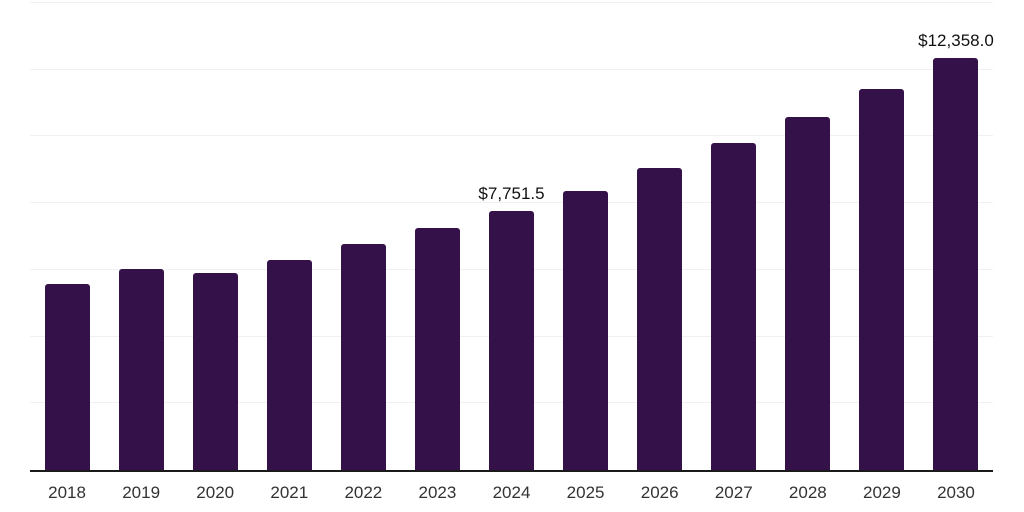 This screenshot has height=512, width=1024. Describe the element at coordinates (437, 492) in the screenshot. I see `x-tick-label-2023: 2023` at that location.